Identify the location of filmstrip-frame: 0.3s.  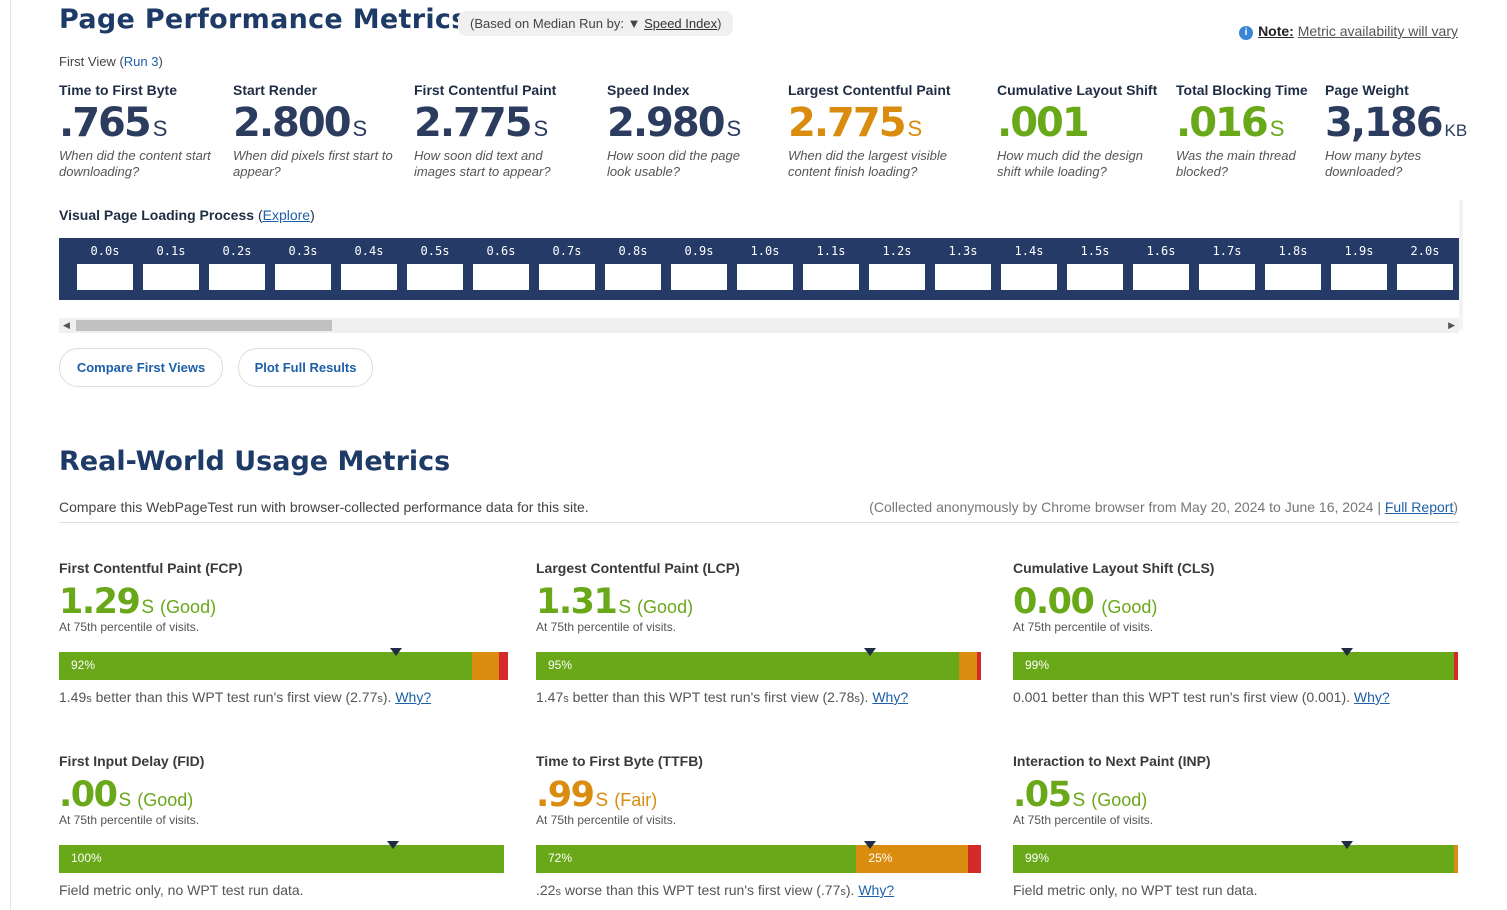
(303, 264).